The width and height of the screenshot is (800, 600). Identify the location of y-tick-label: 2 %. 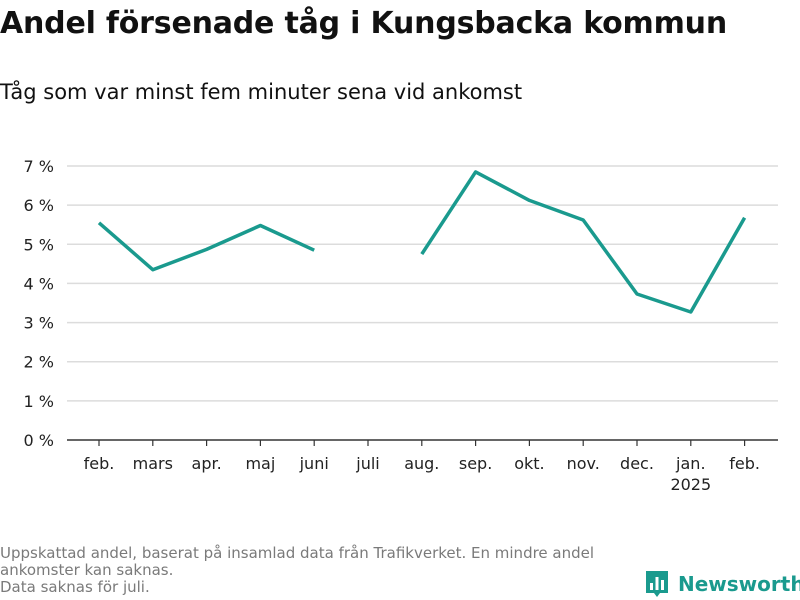
(39, 362).